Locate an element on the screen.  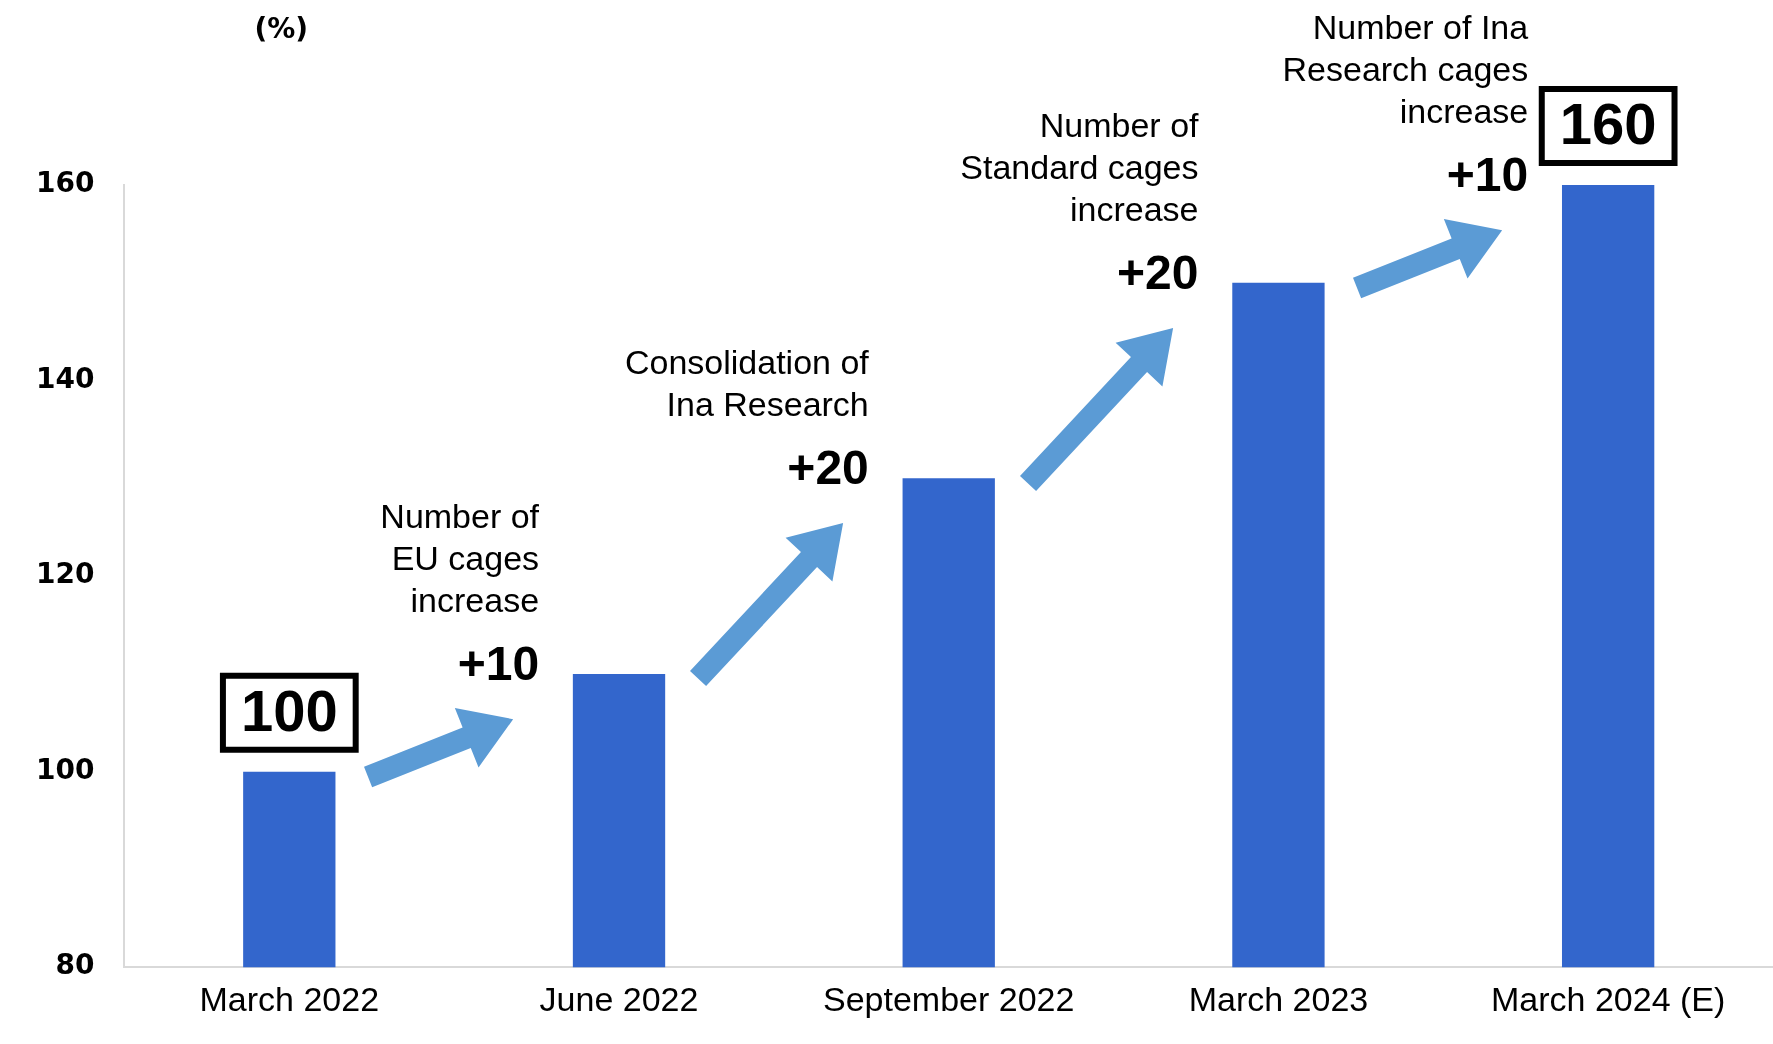
y-tick-label: 140 is located at coordinates (65, 378).